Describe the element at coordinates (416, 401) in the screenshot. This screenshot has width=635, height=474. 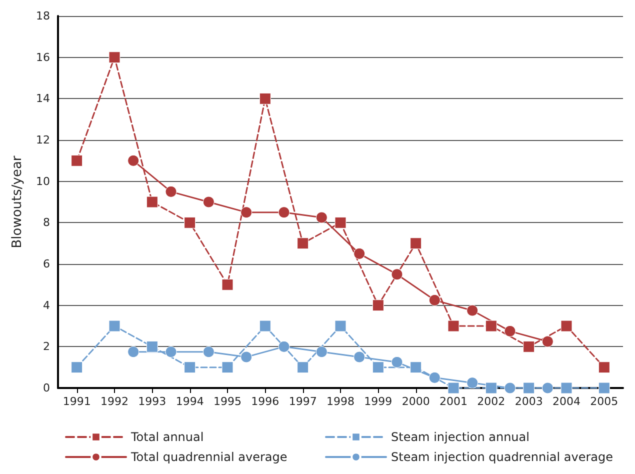
I see `x-tick-label: 2000` at that location.